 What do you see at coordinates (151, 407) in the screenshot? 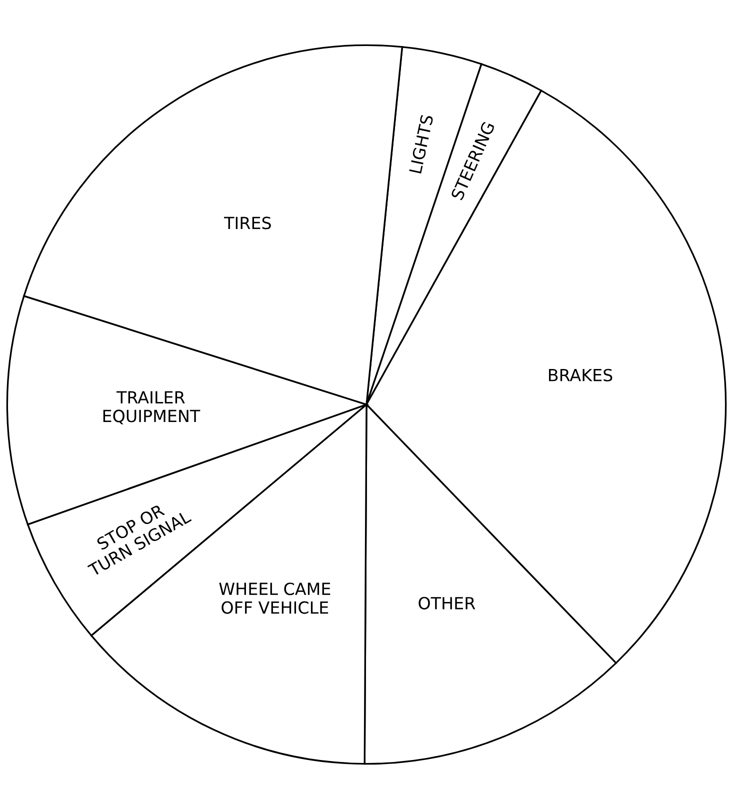
I see `slice-label: TRAILER EQUIPMENT` at bounding box center [151, 407].